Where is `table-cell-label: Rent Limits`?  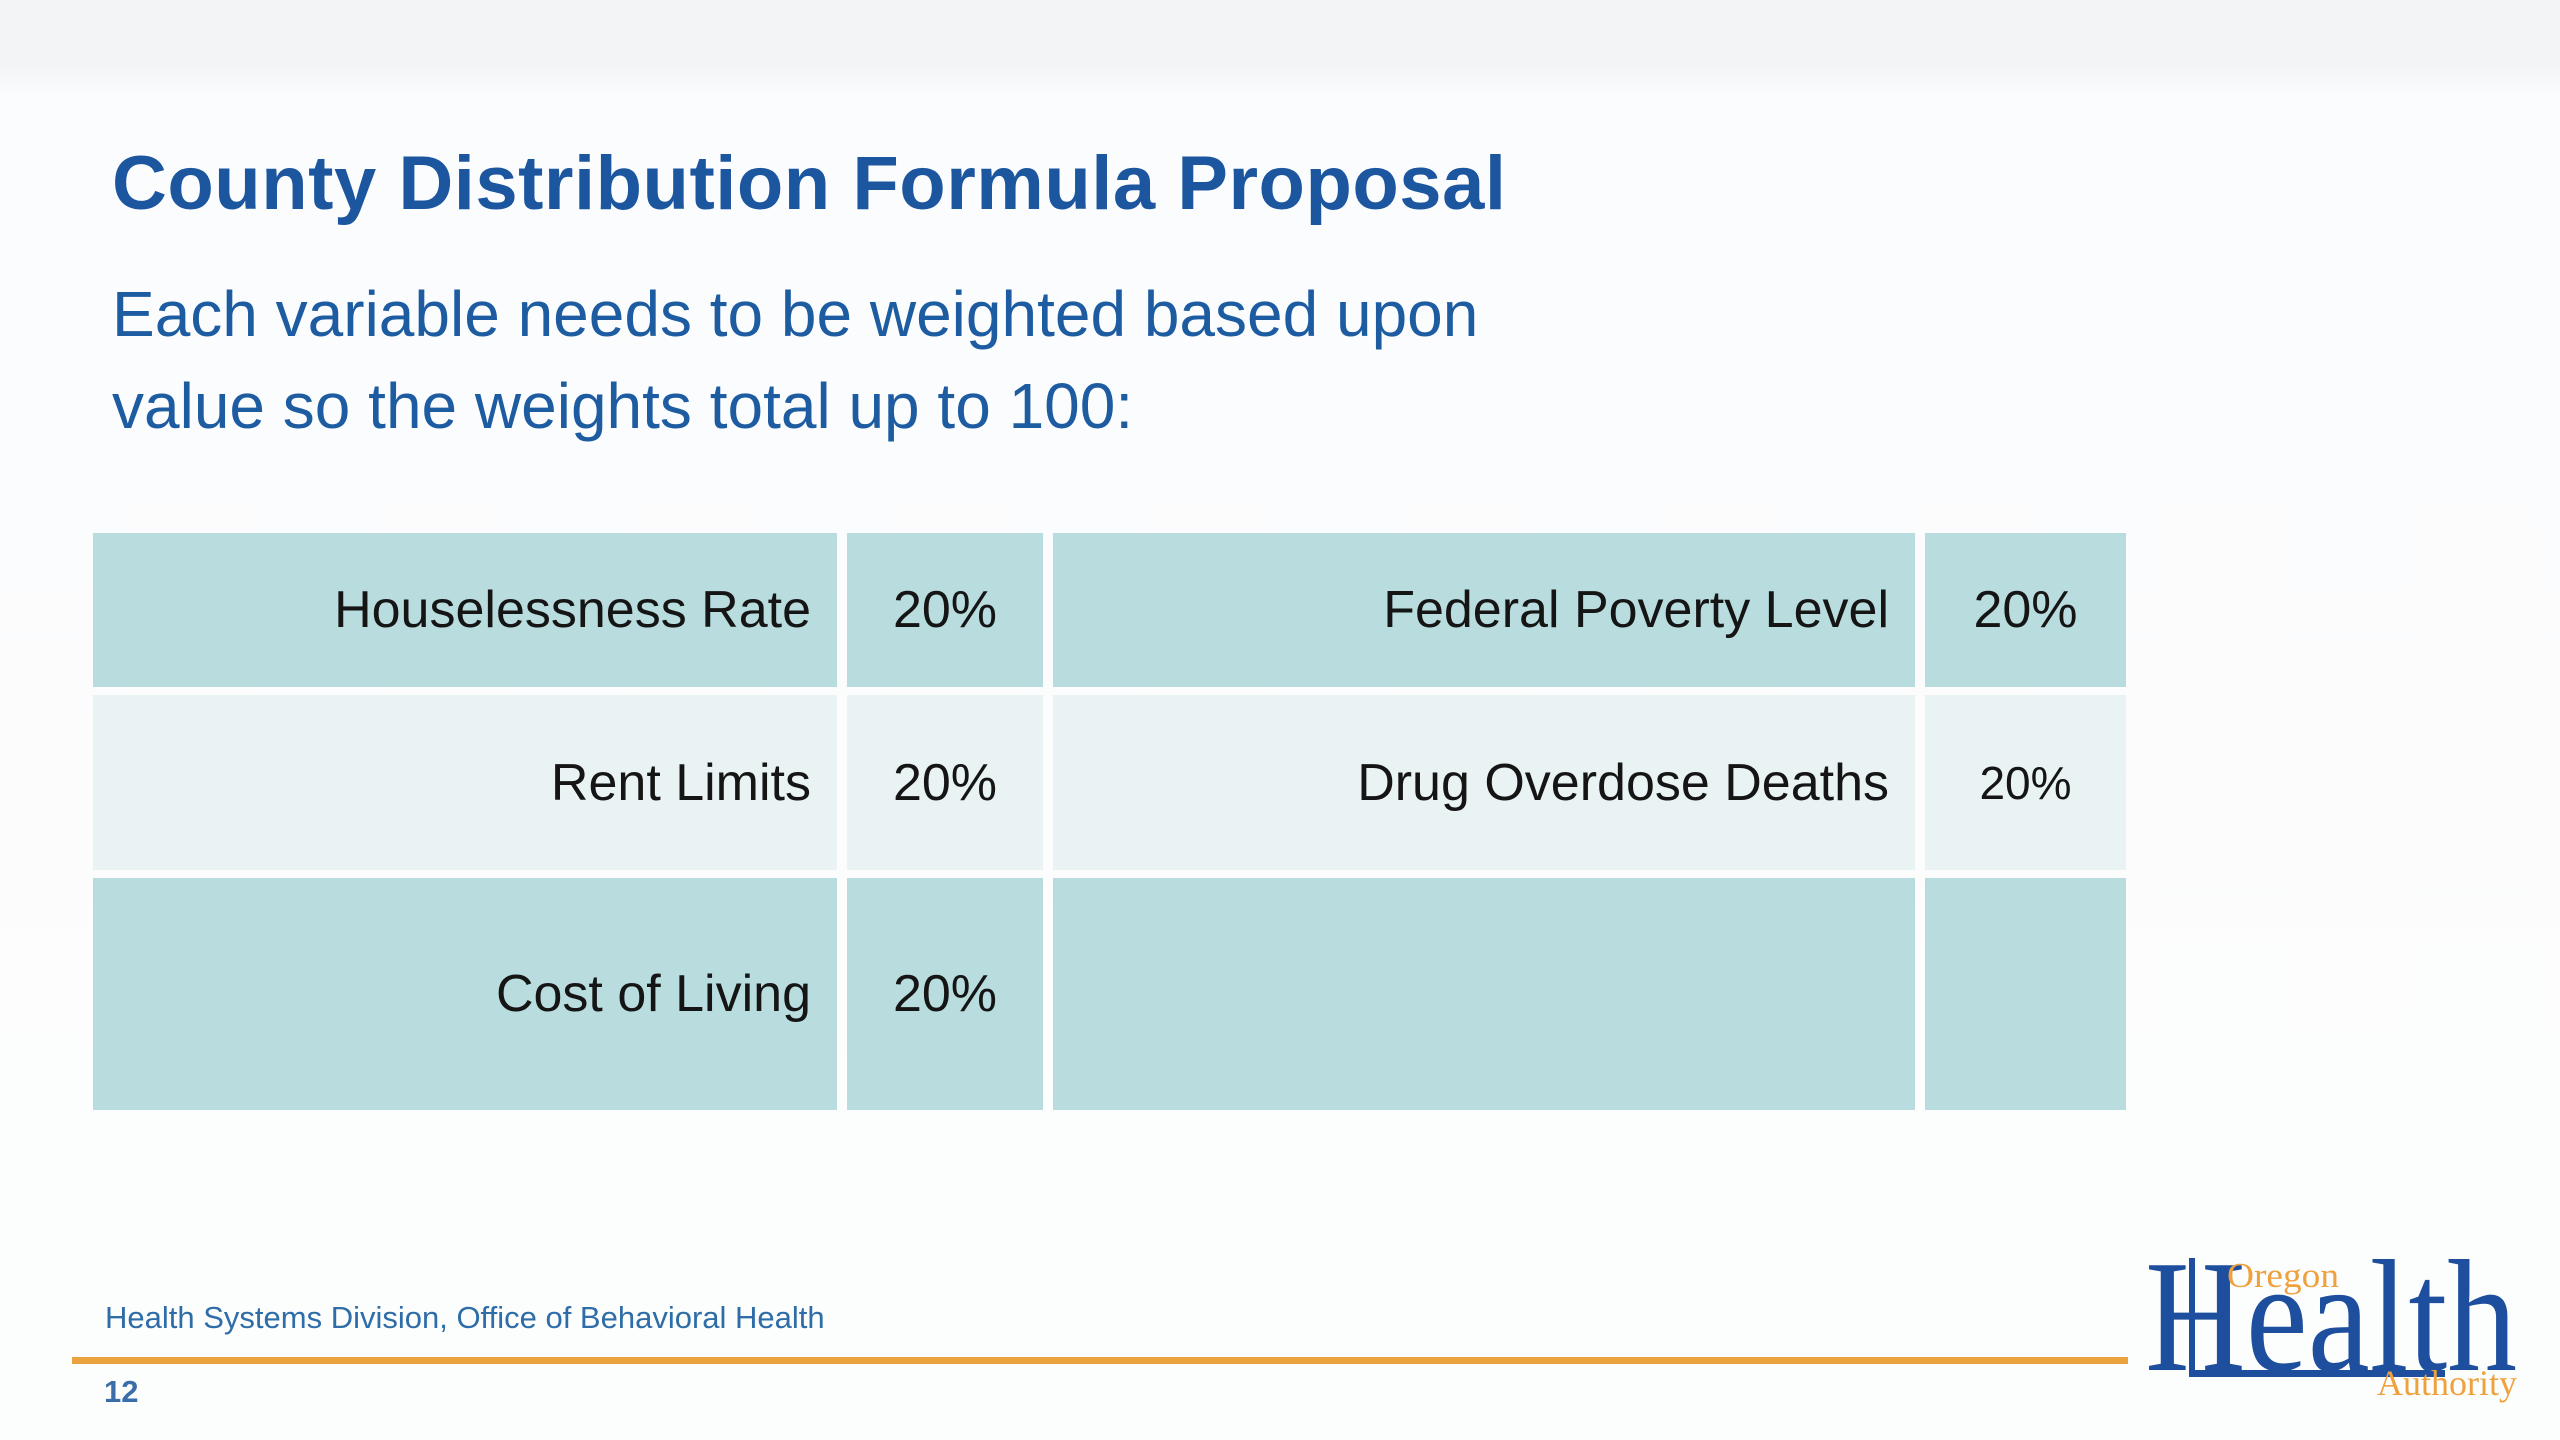
table-cell-label: Rent Limits is located at coordinates (465, 782).